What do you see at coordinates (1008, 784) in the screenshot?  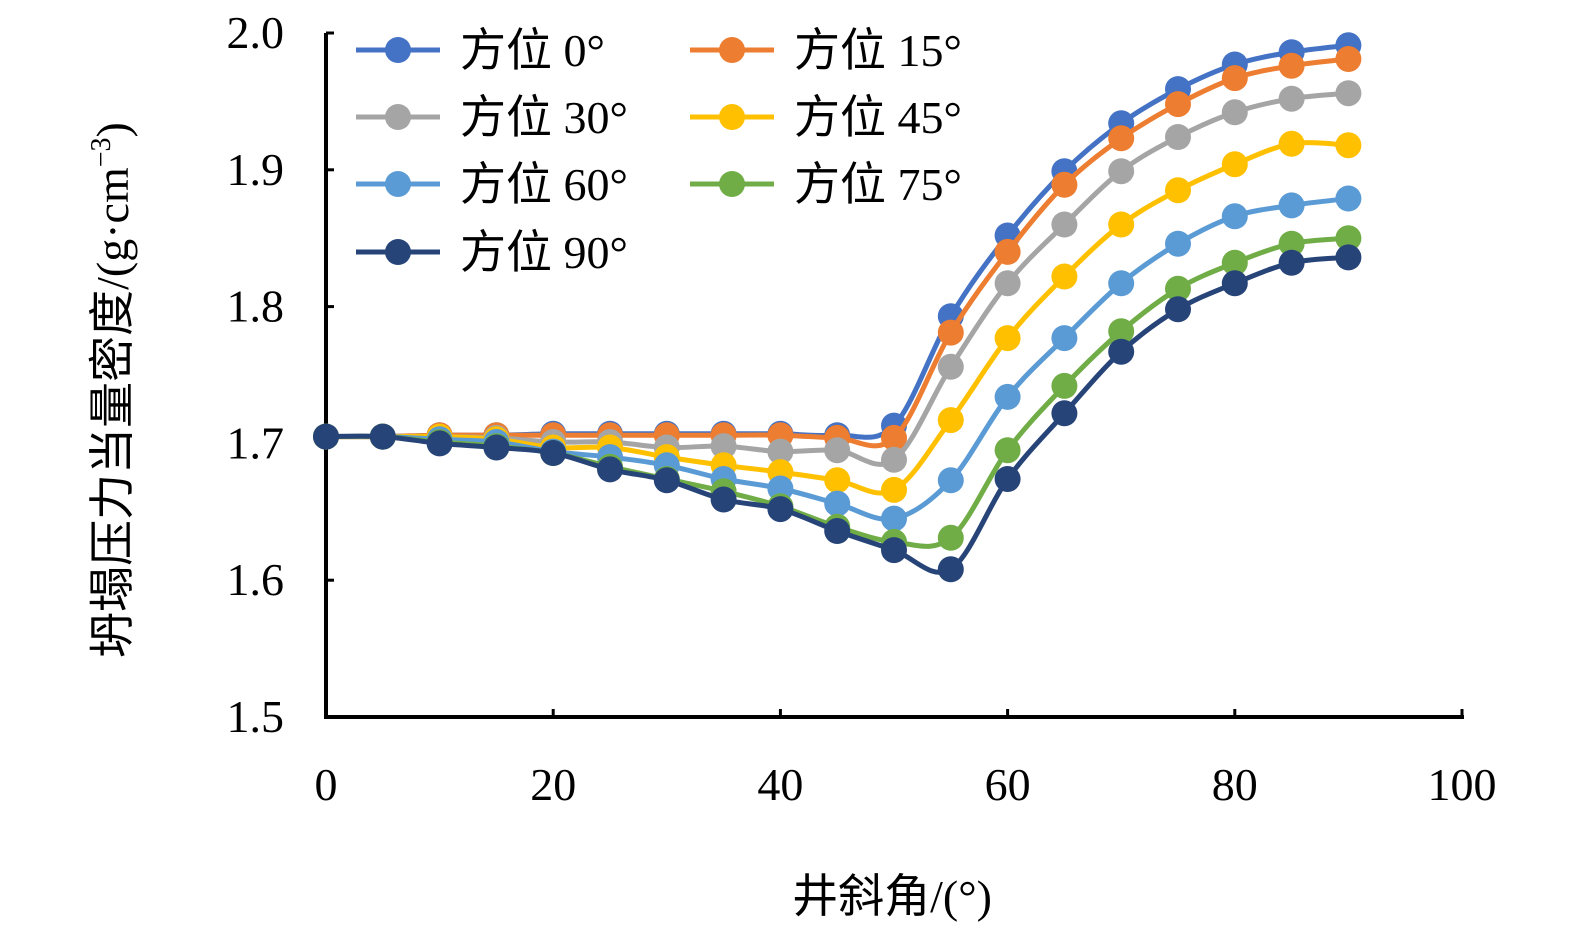 I see `x-tick-label: 60` at bounding box center [1008, 784].